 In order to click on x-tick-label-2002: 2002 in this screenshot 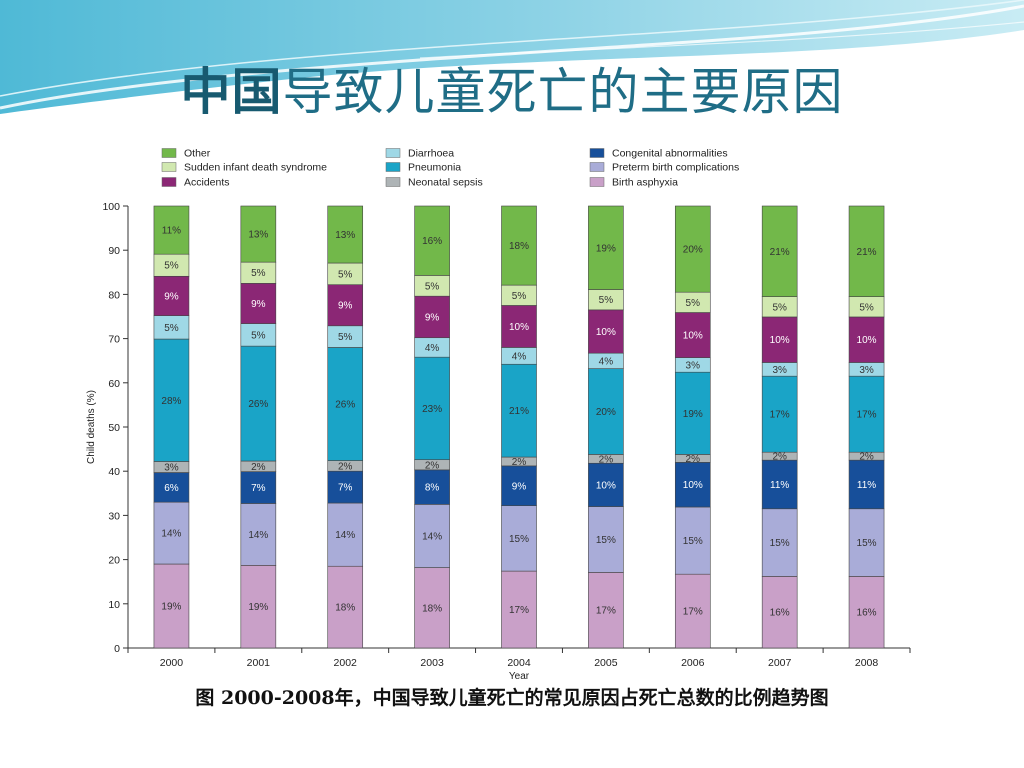, I will do `click(346, 663)`.